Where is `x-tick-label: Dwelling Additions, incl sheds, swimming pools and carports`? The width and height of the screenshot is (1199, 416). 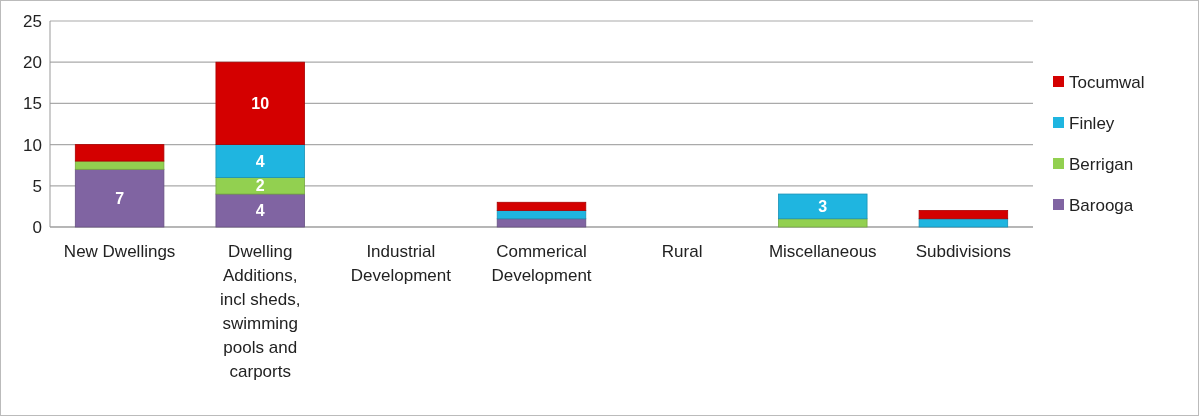
x-tick-label: Dwelling Additions, incl sheds, swimming pools and carports is located at coordinates (260, 311).